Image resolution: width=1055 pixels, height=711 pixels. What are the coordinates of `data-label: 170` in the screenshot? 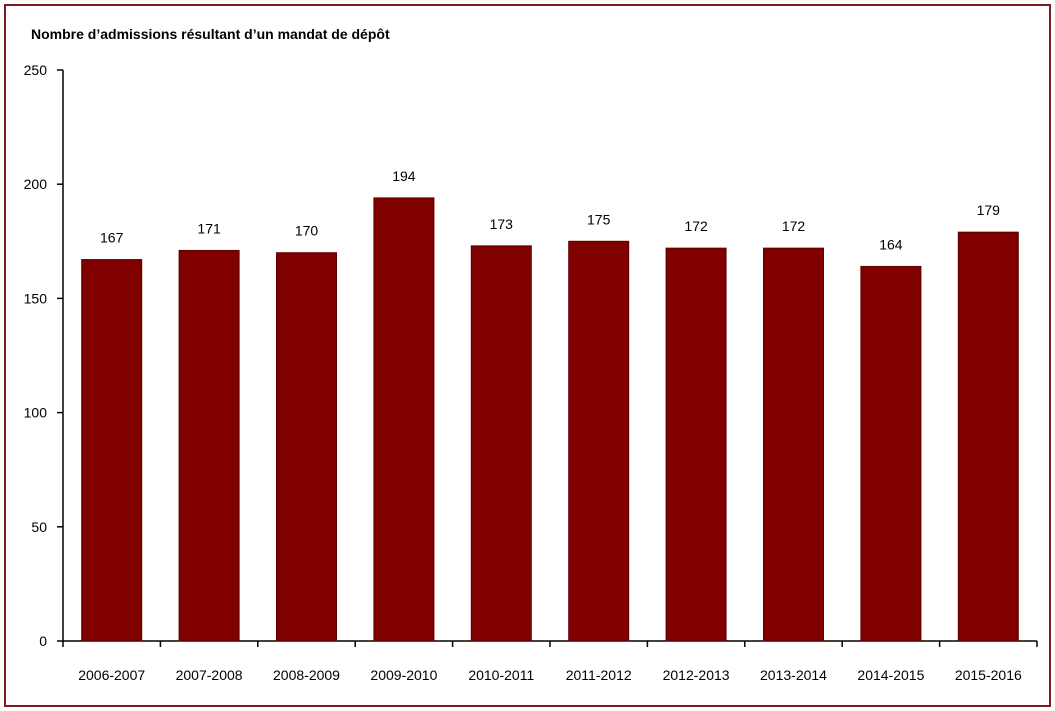 It's located at (307, 231).